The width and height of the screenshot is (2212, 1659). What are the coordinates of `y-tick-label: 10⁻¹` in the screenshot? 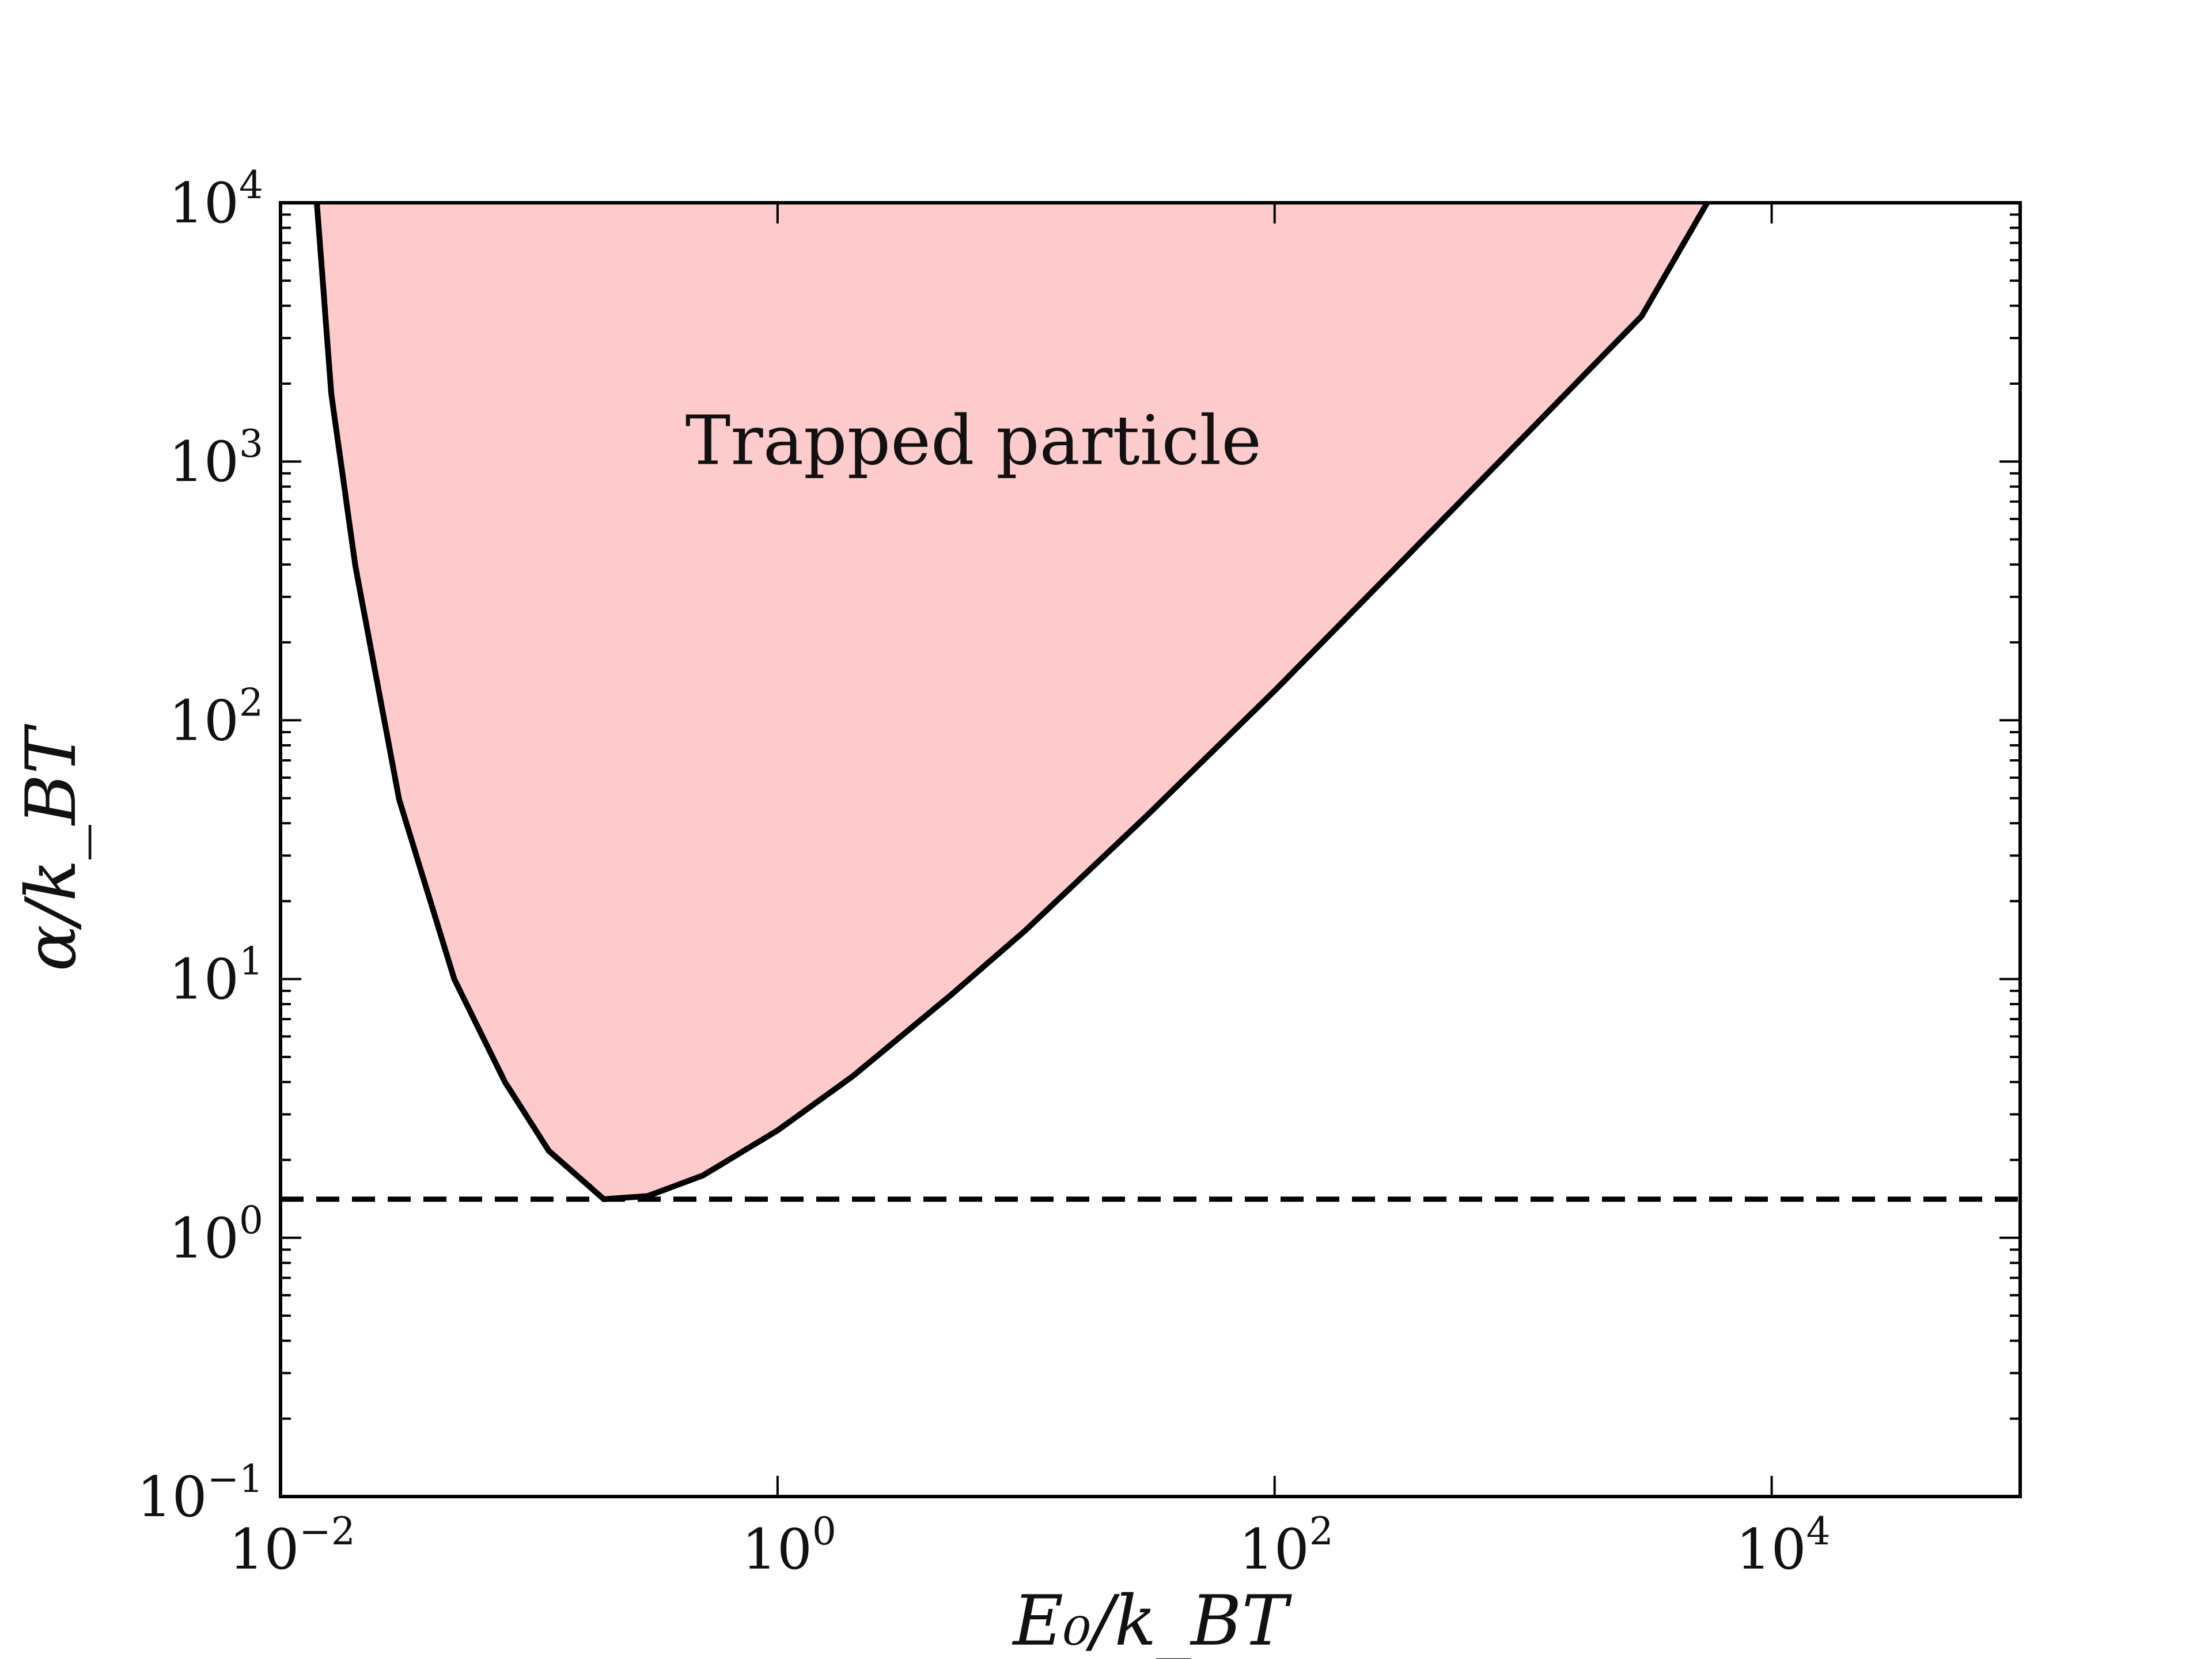 It's located at (200, 1493).